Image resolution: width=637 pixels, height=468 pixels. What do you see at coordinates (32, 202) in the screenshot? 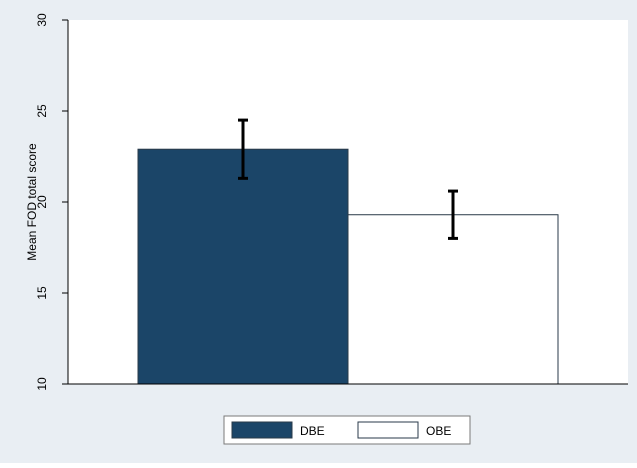
I see `y-axis-label: Mean FOD total score` at bounding box center [32, 202].